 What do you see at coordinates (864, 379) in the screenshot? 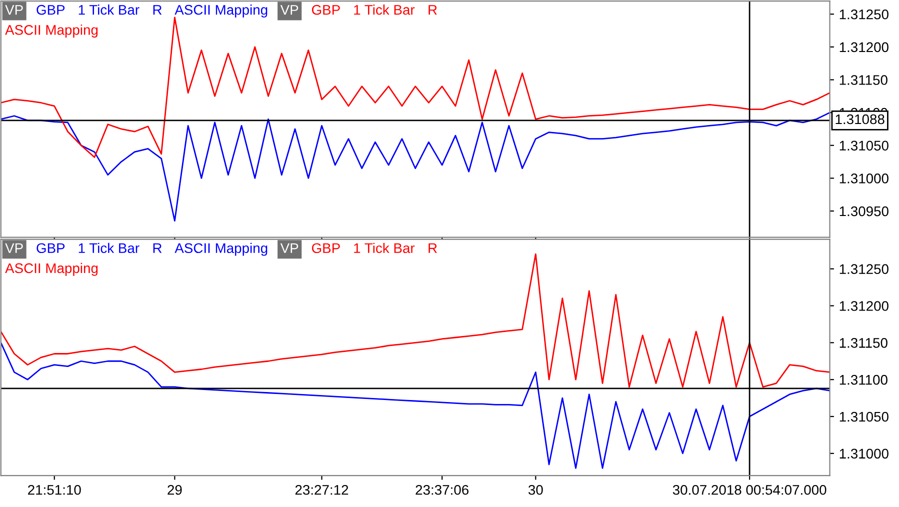
I see `y-tick-label: 1.31100` at bounding box center [864, 379].